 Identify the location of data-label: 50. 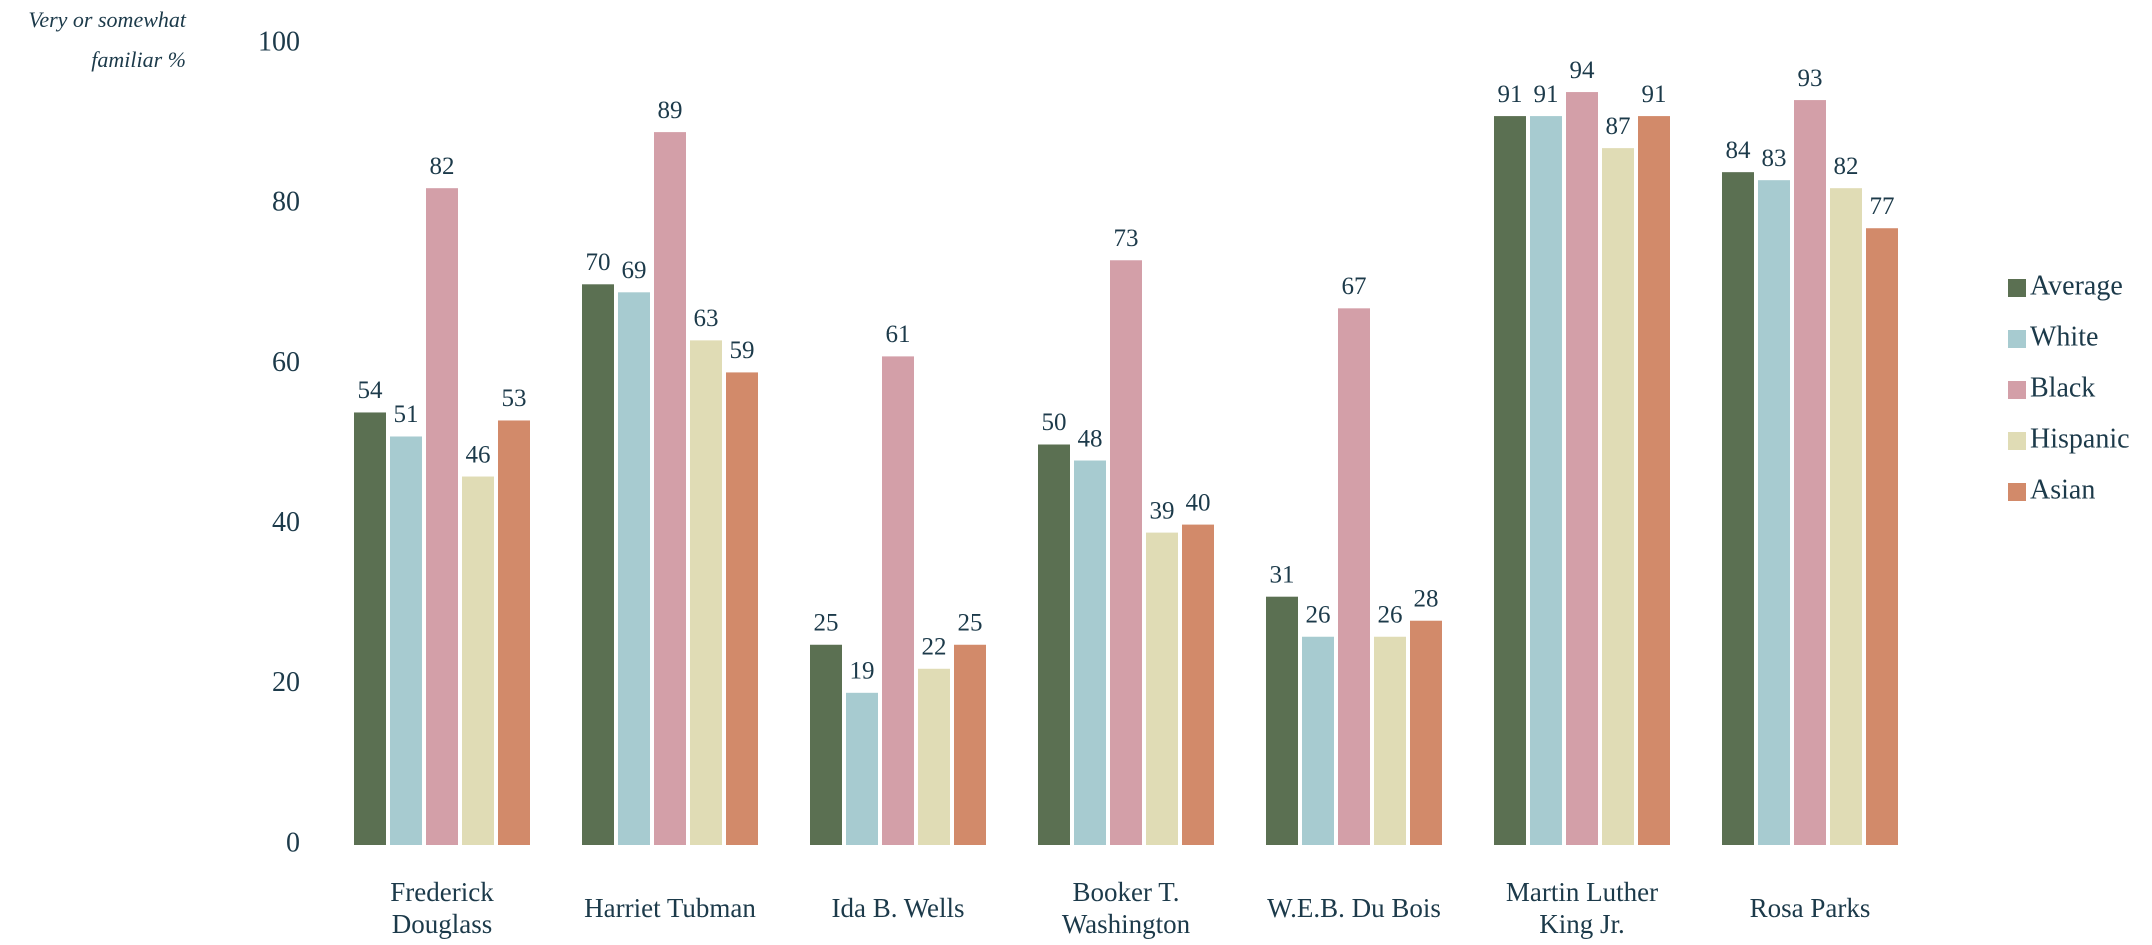
(1054, 422).